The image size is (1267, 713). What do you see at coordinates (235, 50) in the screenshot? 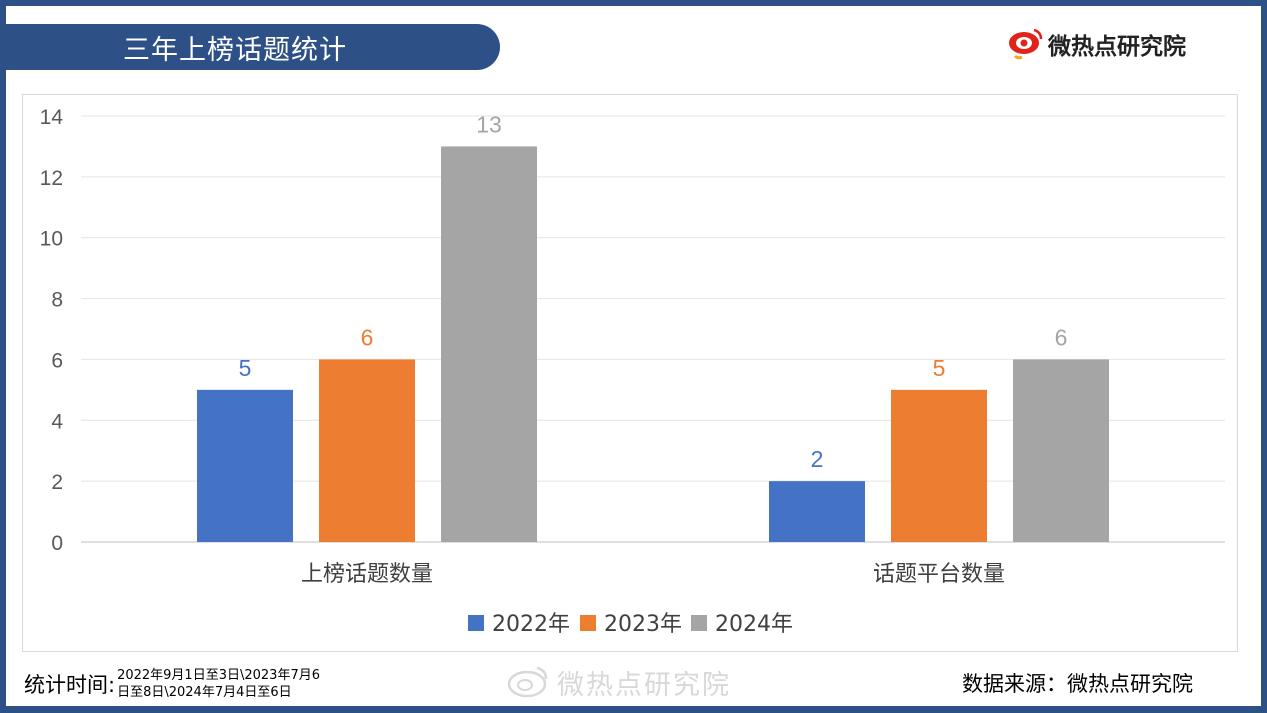
I see `page-title: 三年上榜话题统计` at bounding box center [235, 50].